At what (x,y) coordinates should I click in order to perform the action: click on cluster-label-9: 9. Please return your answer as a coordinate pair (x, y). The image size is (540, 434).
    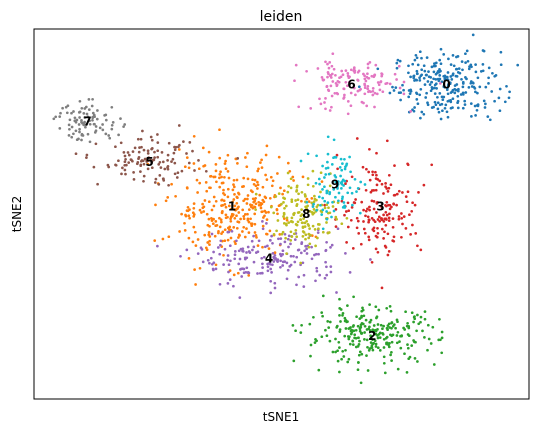
    Looking at the image, I should click on (335, 184).